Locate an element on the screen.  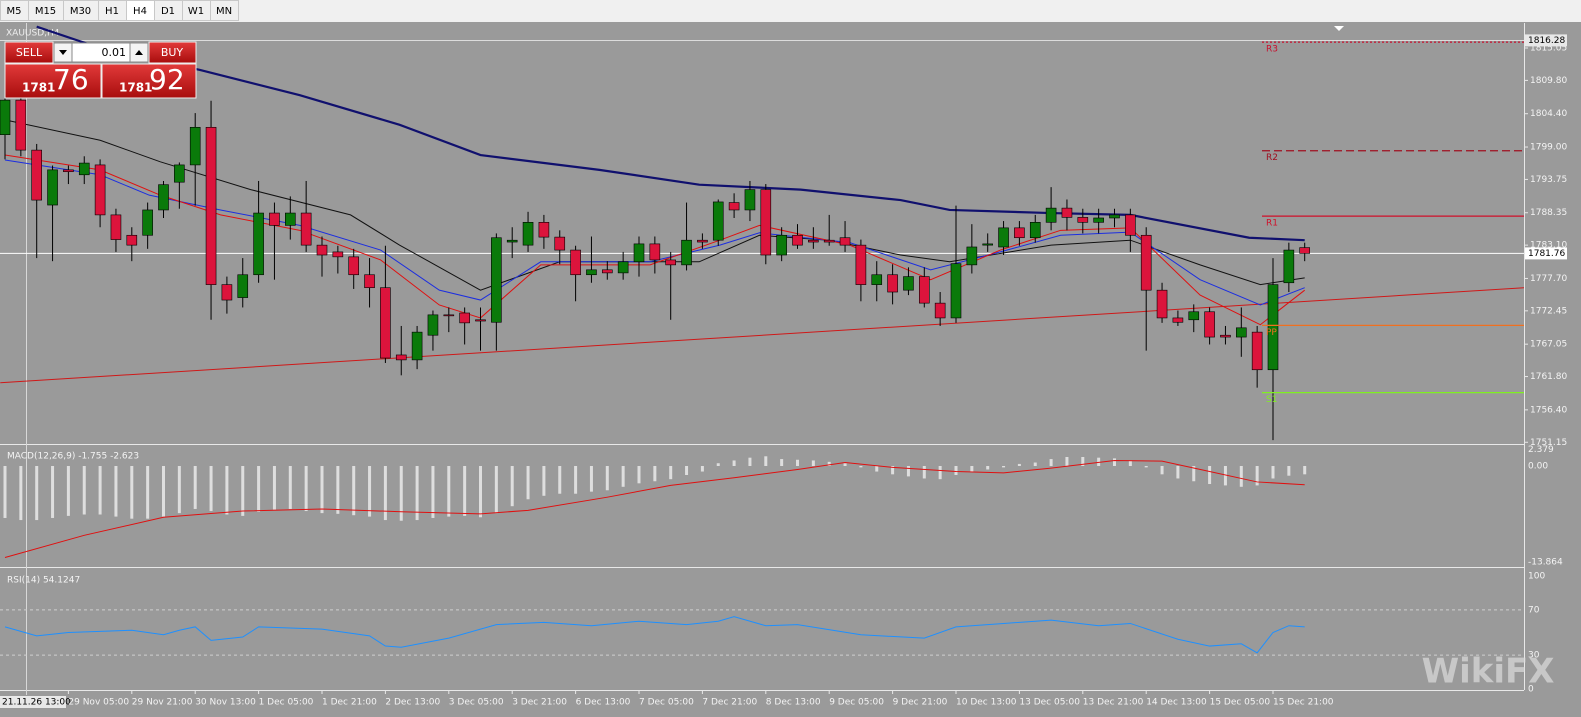
time-highlight is located at coordinates (33, 702).